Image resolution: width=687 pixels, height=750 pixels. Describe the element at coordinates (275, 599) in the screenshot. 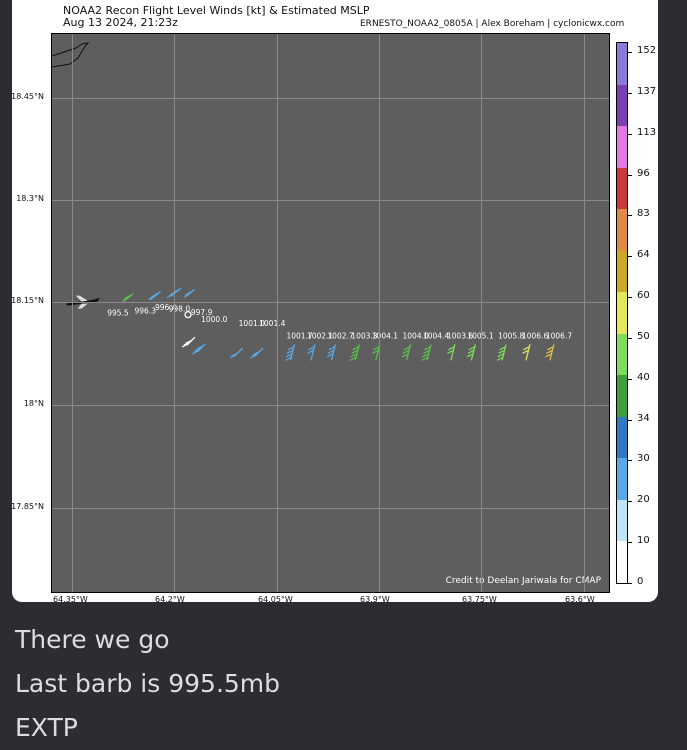

I see `lon-tick-label: 64.05°W` at that location.